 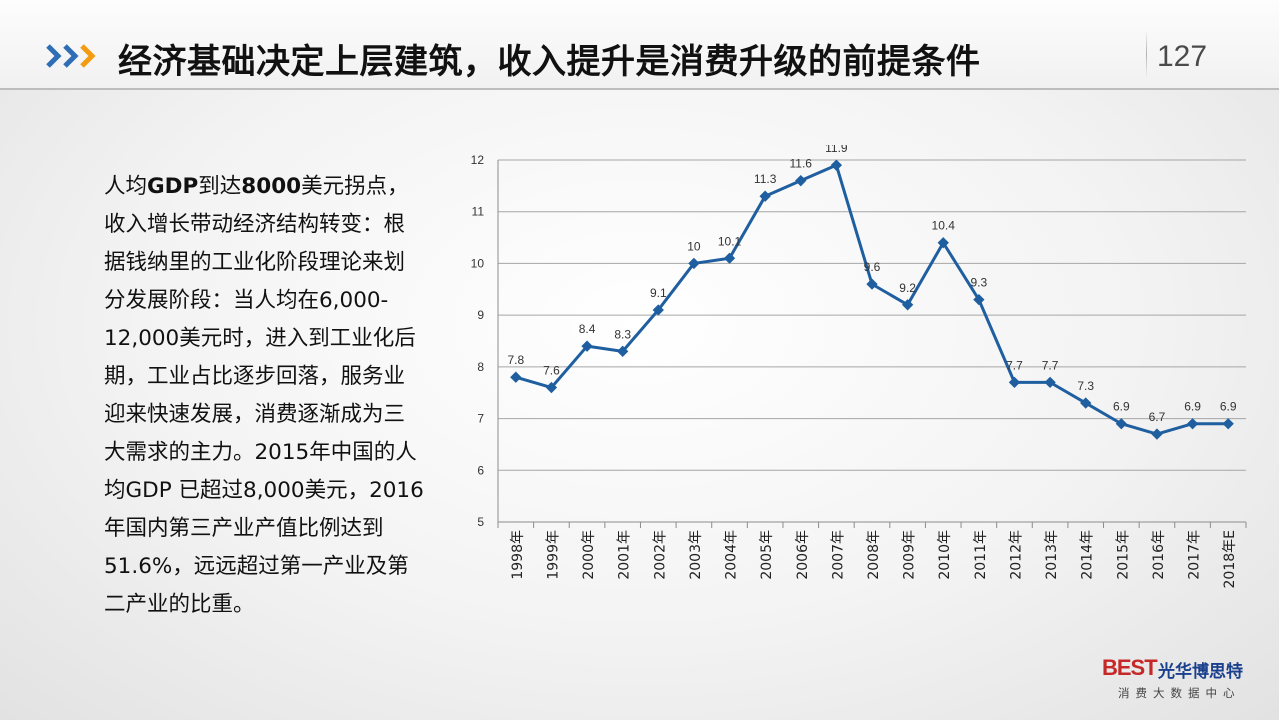 I want to click on text-segment: 分发展阶段：当人均在6,000-, so click(x=246, y=300).